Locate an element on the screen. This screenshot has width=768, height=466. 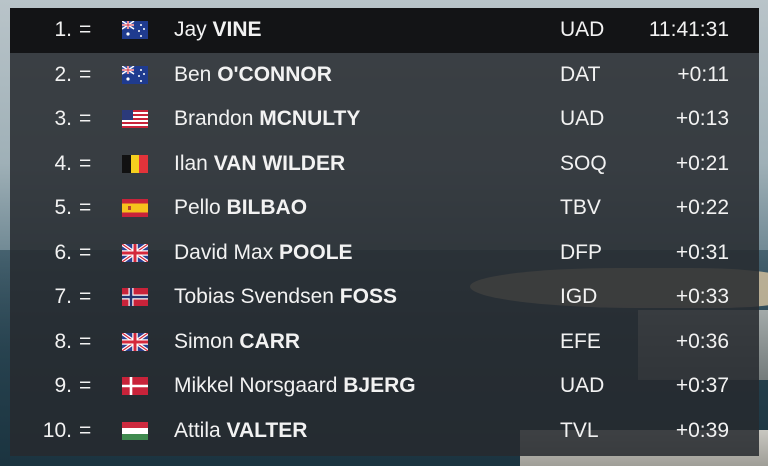
classification-row: 7. = Tobias Svendsen FOSS IGD +0:33 is located at coordinates (384, 297).